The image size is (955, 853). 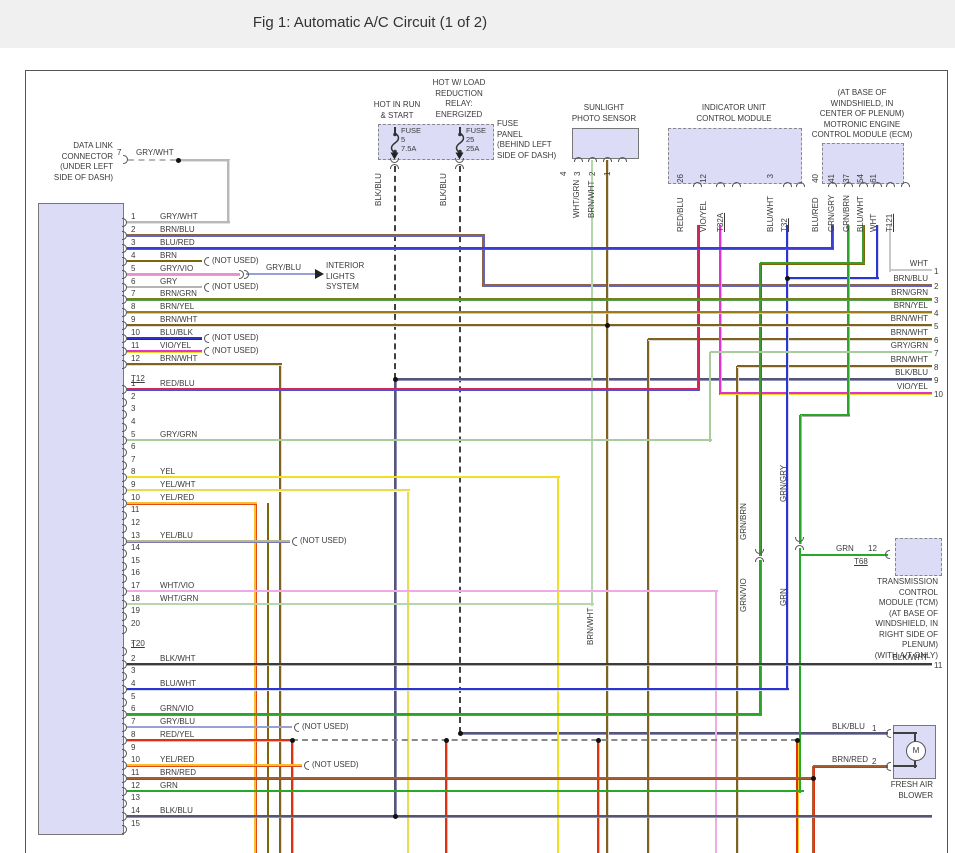 I want to click on wire-color-label: BRN, so click(x=168, y=255).